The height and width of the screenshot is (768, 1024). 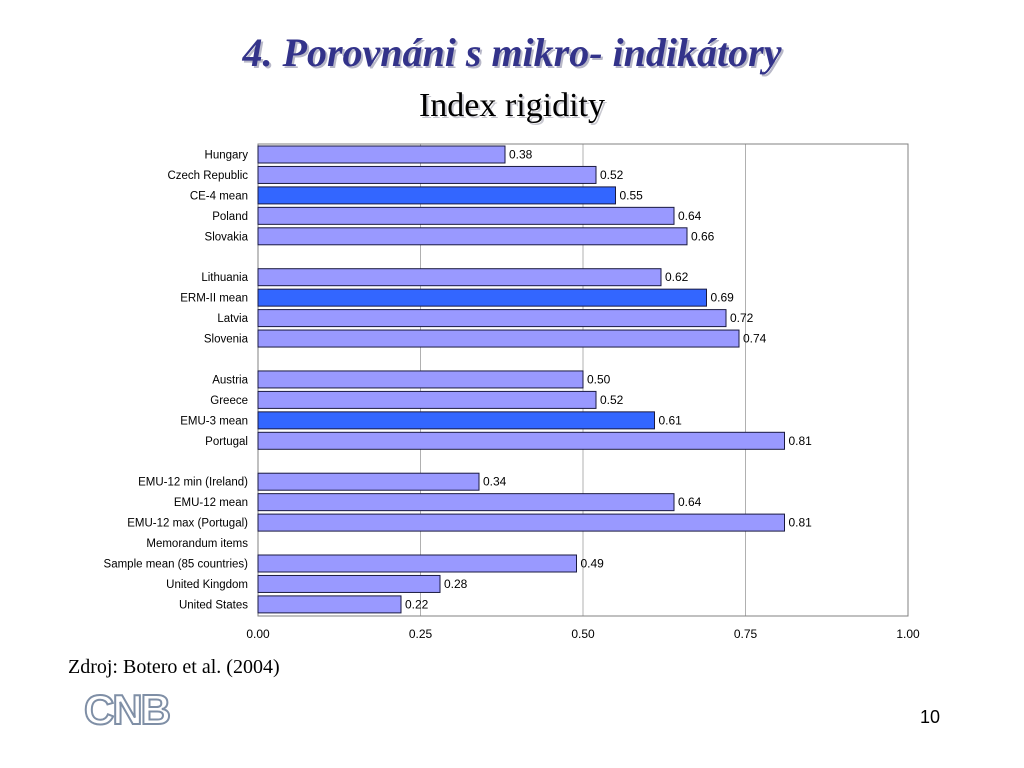 I want to click on page-number: 10, so click(x=929, y=717).